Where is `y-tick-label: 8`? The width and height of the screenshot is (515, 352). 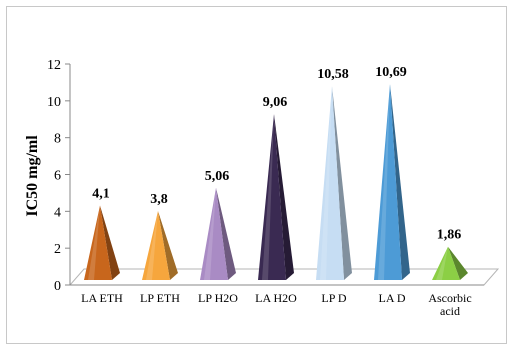 y-tick-label: 8 is located at coordinates (57, 139).